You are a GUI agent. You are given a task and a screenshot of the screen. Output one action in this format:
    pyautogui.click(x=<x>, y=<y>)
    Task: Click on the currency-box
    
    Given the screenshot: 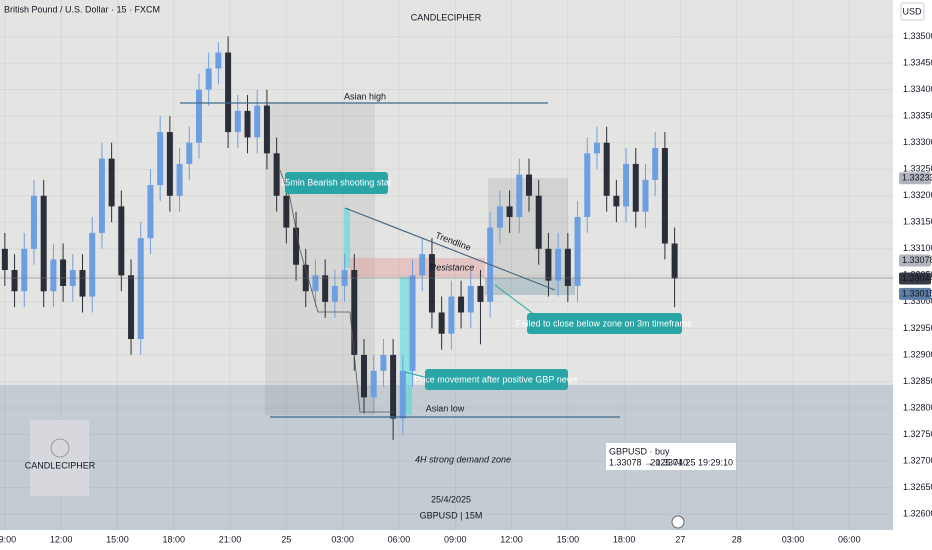 What is the action you would take?
    pyautogui.click(x=912, y=11)
    